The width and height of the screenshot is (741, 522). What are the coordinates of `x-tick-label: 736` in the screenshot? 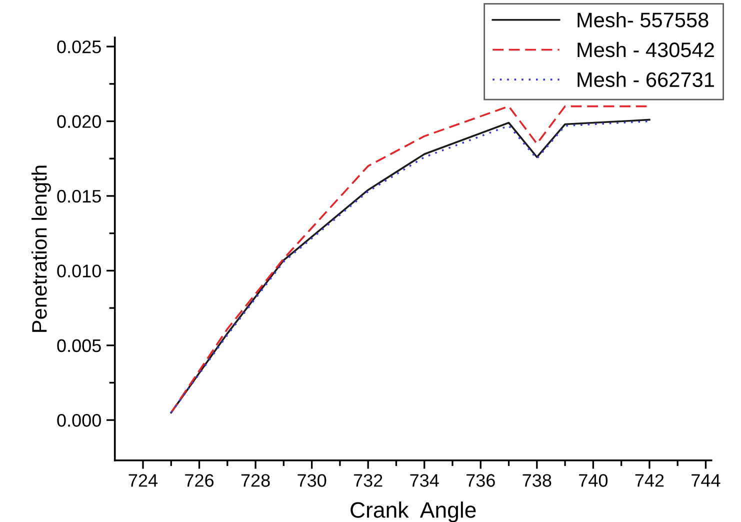 It's located at (480, 480).